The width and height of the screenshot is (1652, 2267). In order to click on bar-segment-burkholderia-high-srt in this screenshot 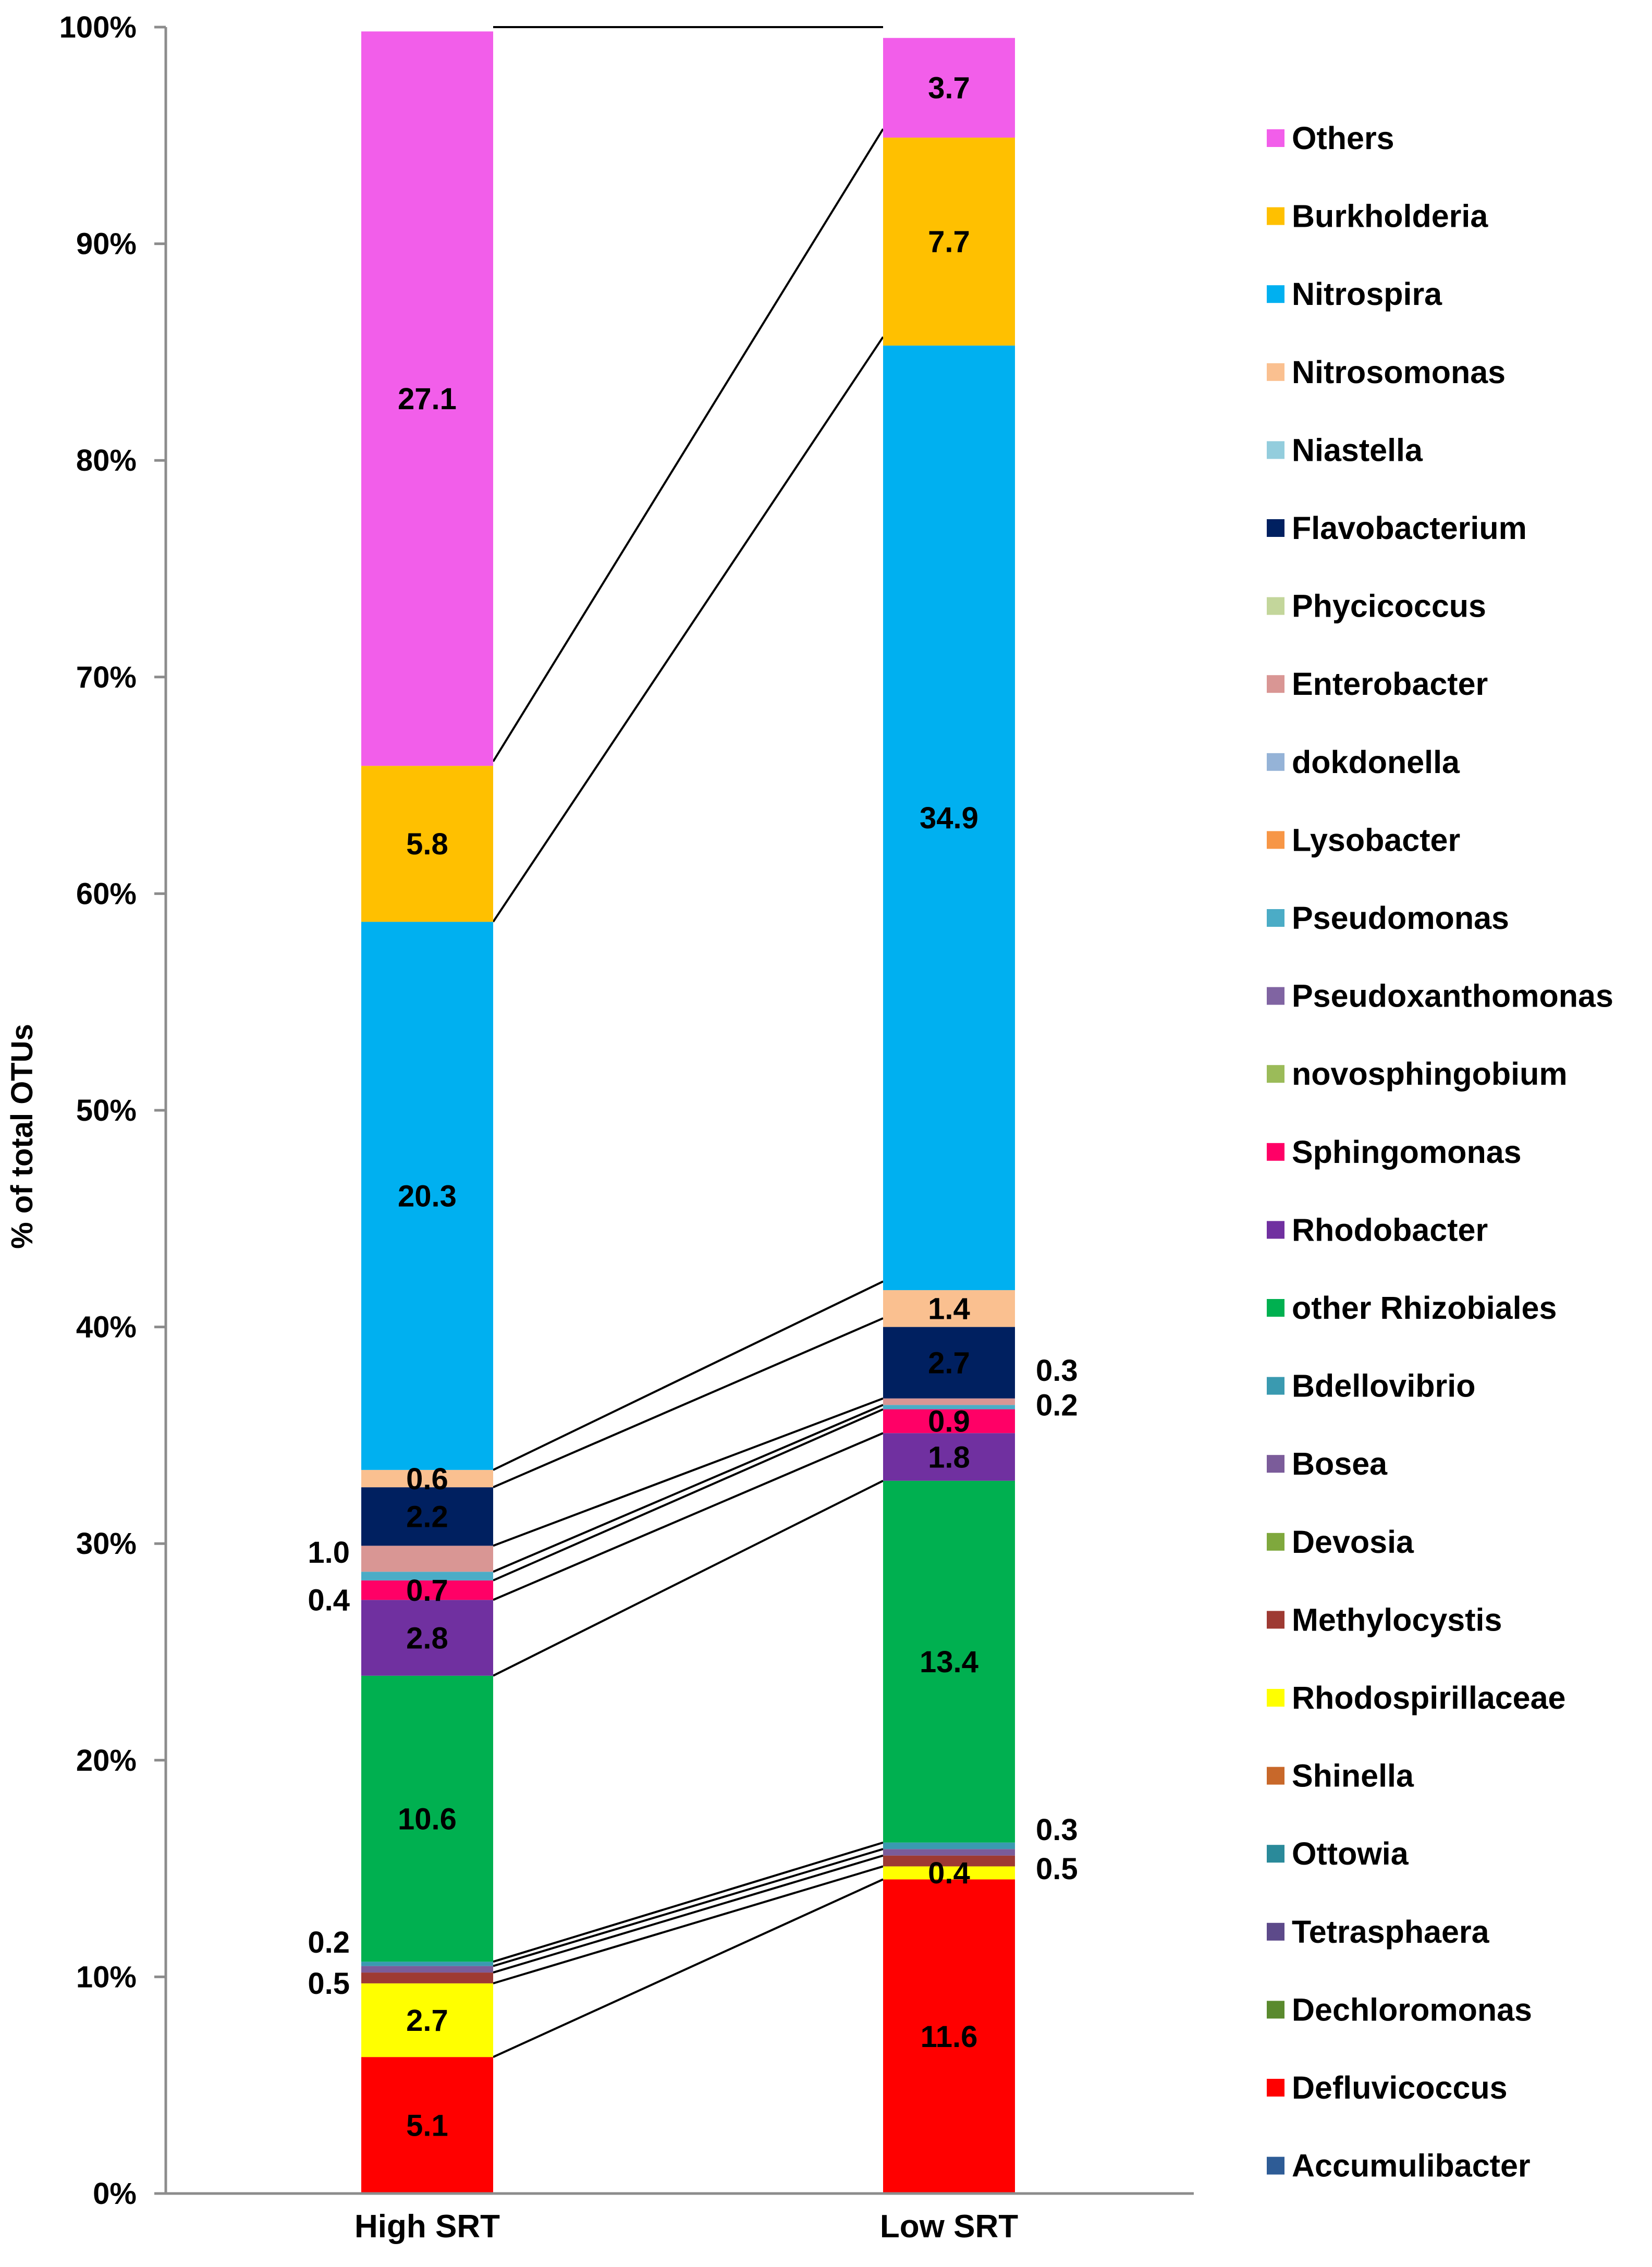, I will do `click(427, 844)`.